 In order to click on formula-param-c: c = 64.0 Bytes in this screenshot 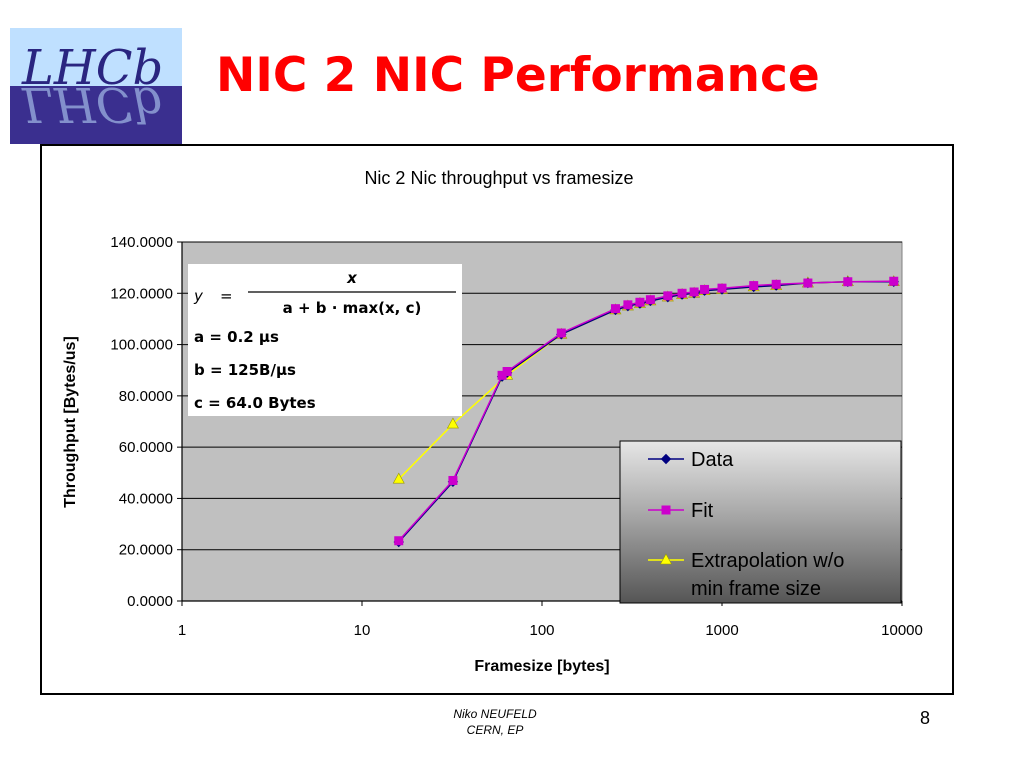, I will do `click(255, 403)`.